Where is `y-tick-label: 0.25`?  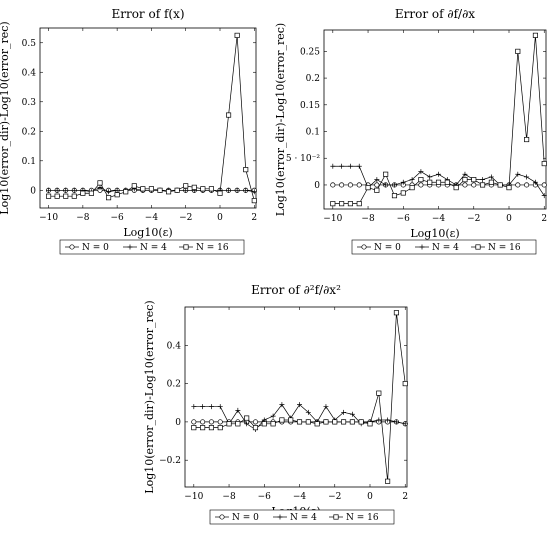 y-tick-label: 0.25 is located at coordinates (310, 52).